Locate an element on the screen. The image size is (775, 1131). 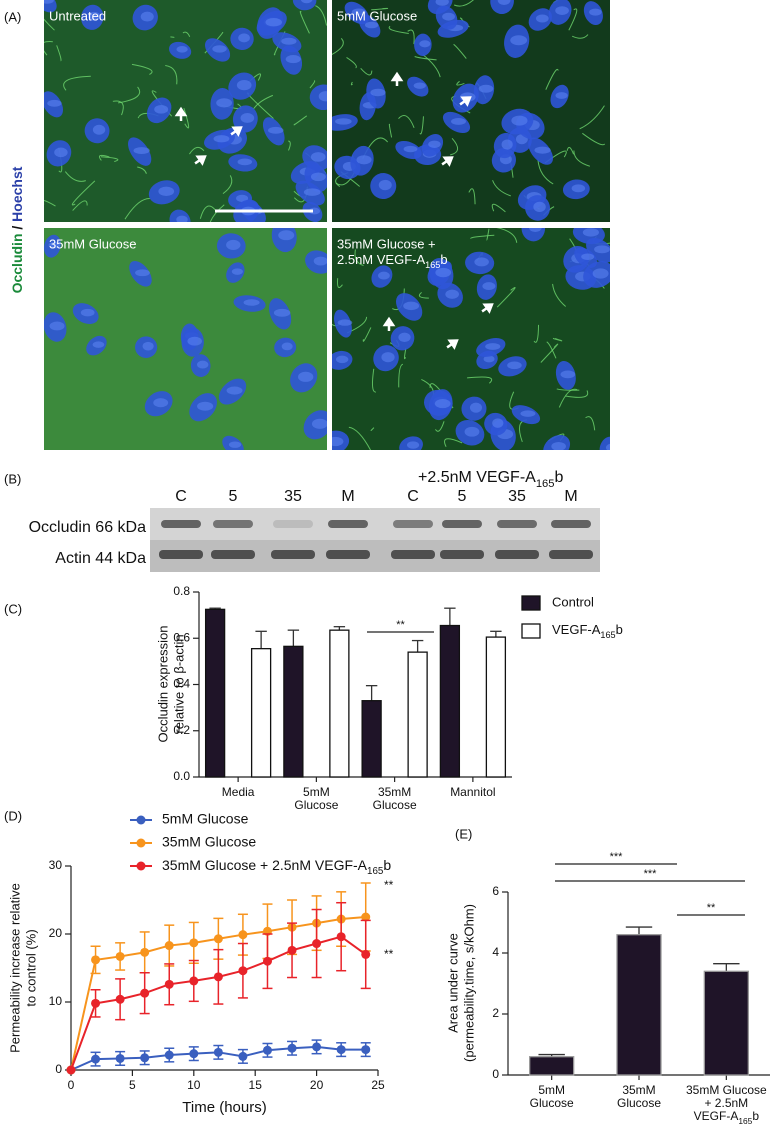
x-tick-label: 0 is located at coordinates (71, 1085).